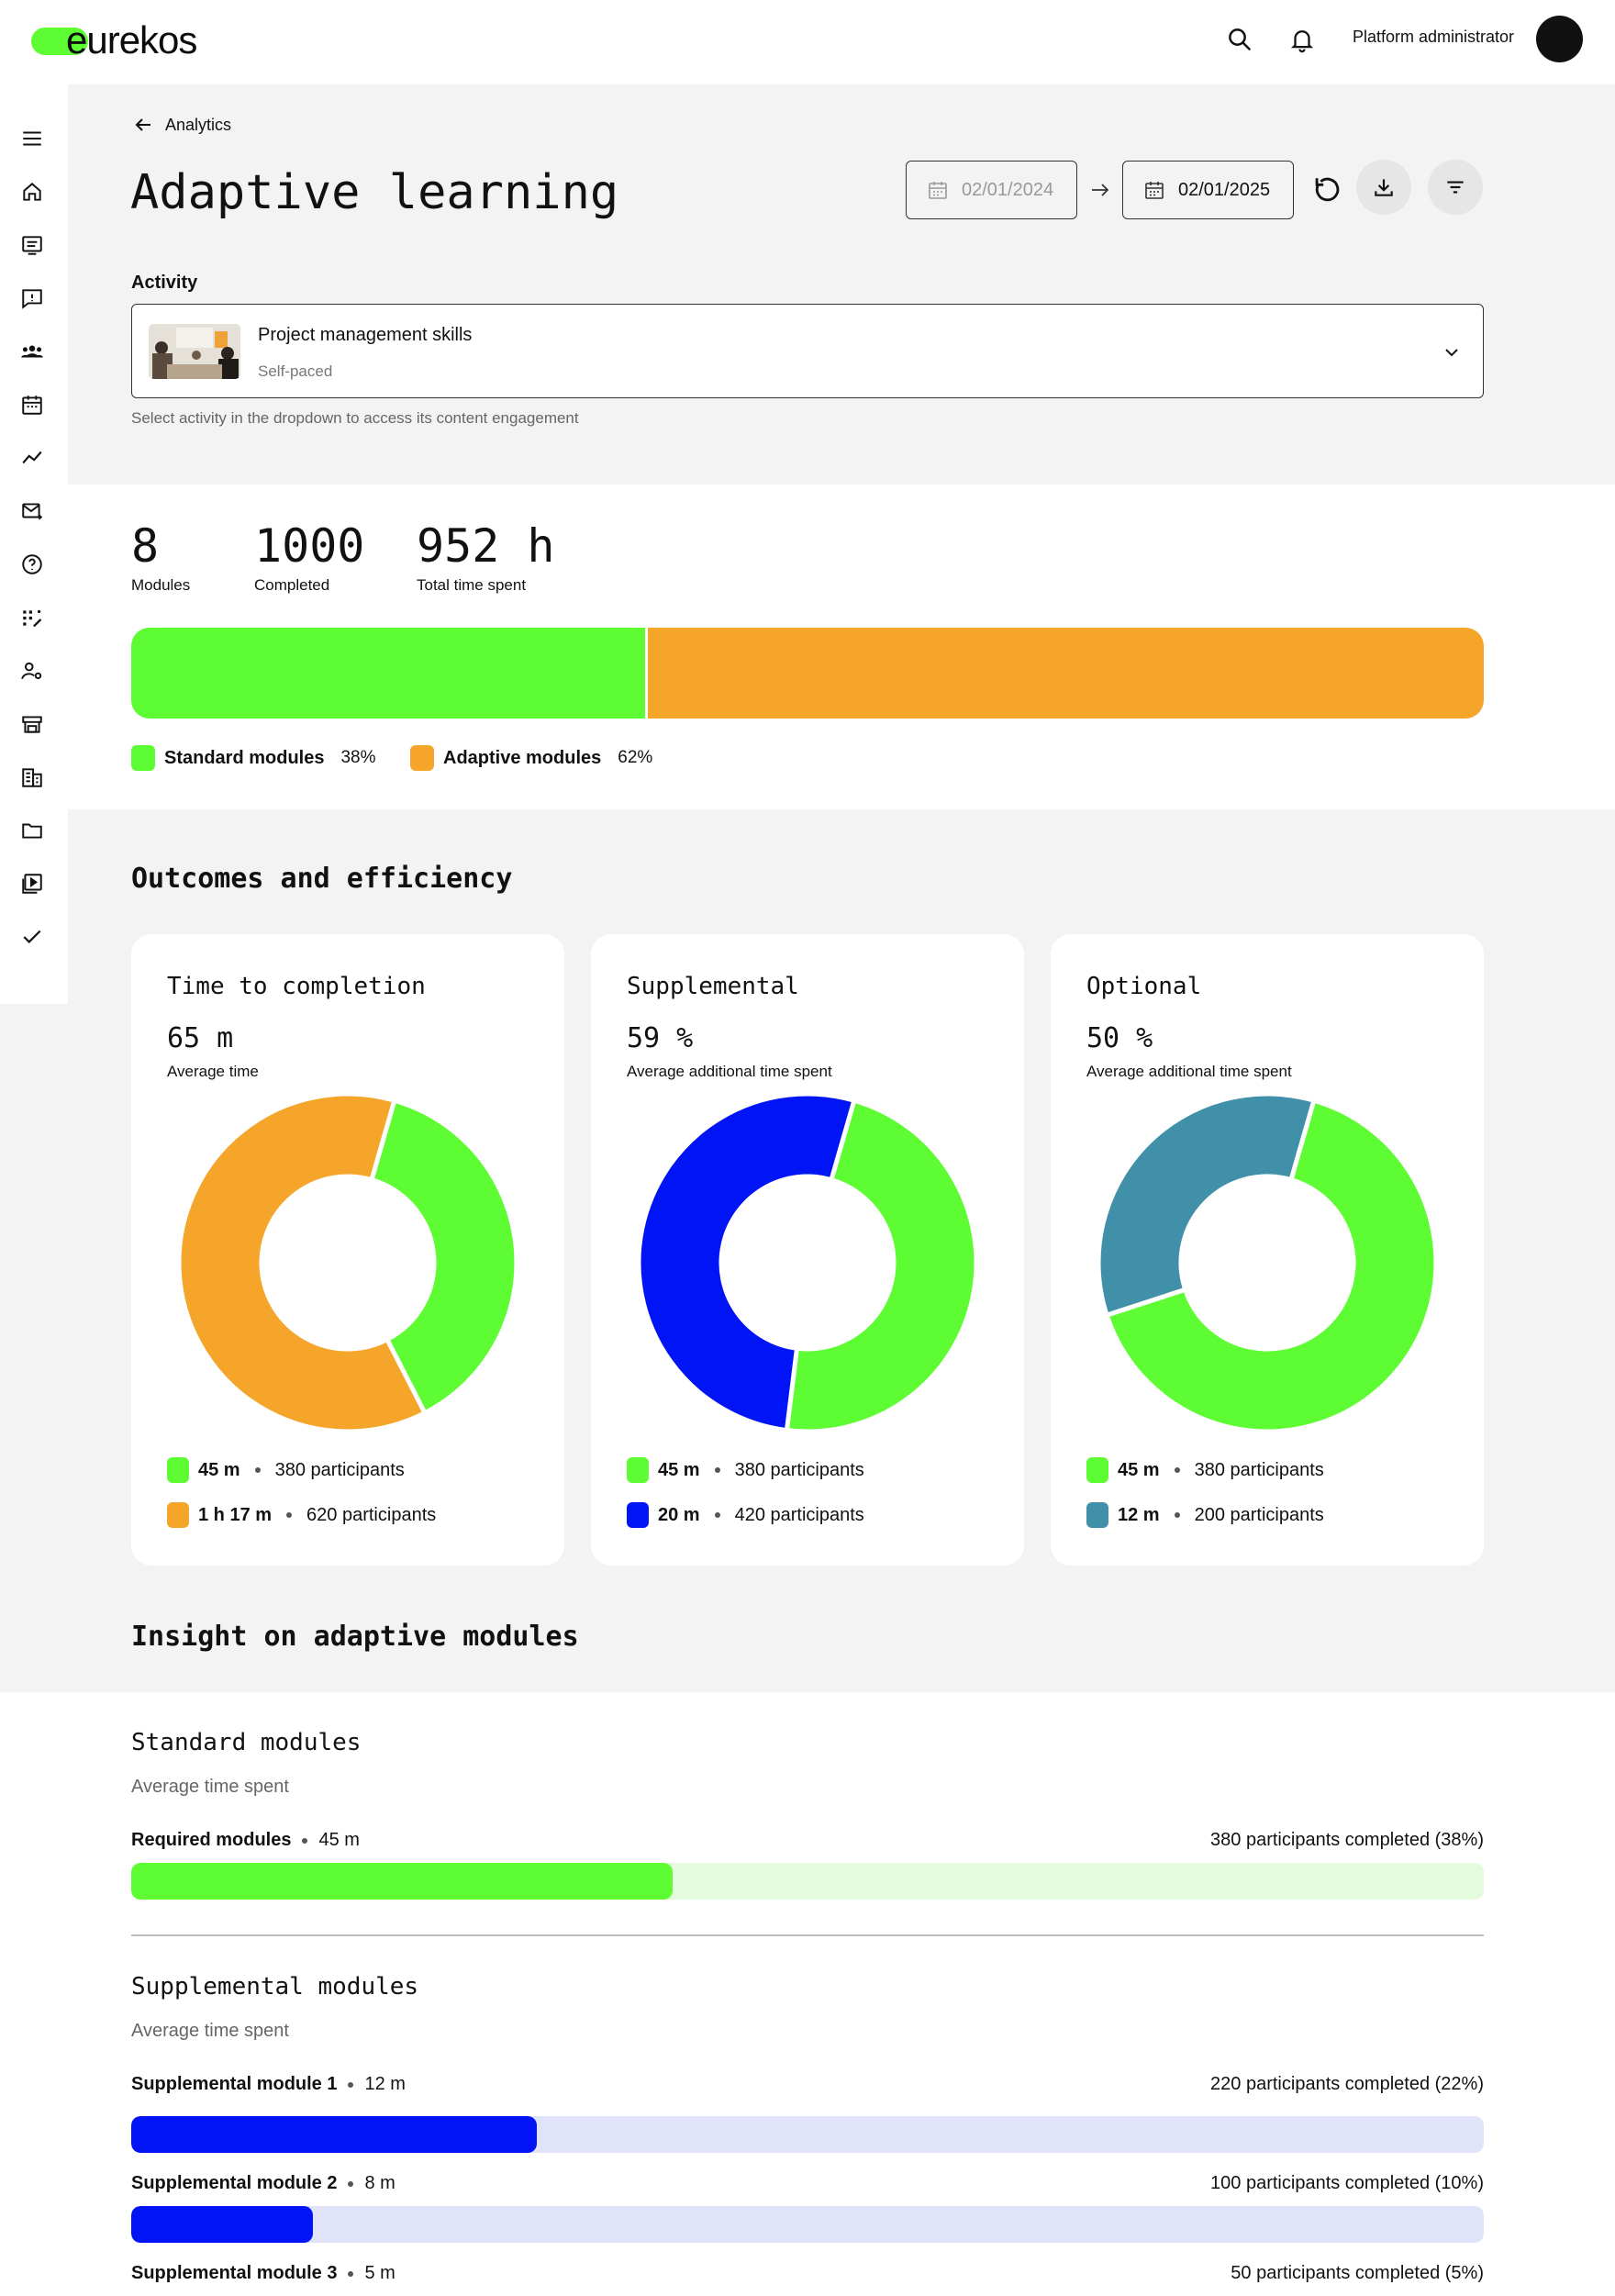 This screenshot has height=2296, width=1615. Describe the element at coordinates (1205, 1515) in the screenshot. I see `legend-item: 12 m 200 participants` at that location.